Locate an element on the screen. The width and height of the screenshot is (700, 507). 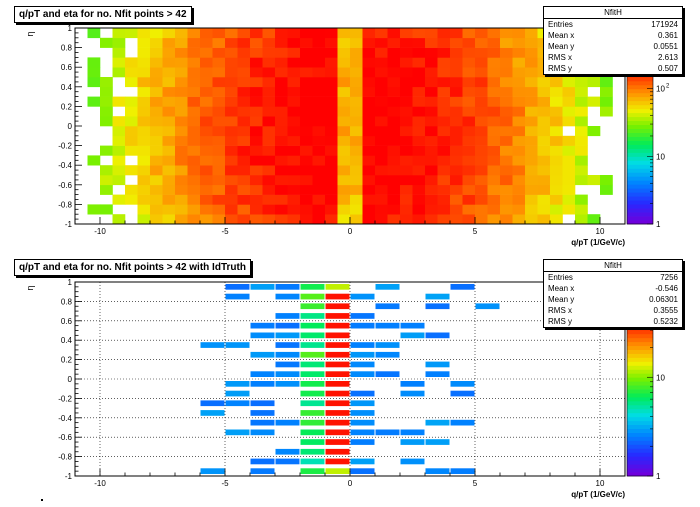
y-tick-label: -0.2 is located at coordinates (65, 398).